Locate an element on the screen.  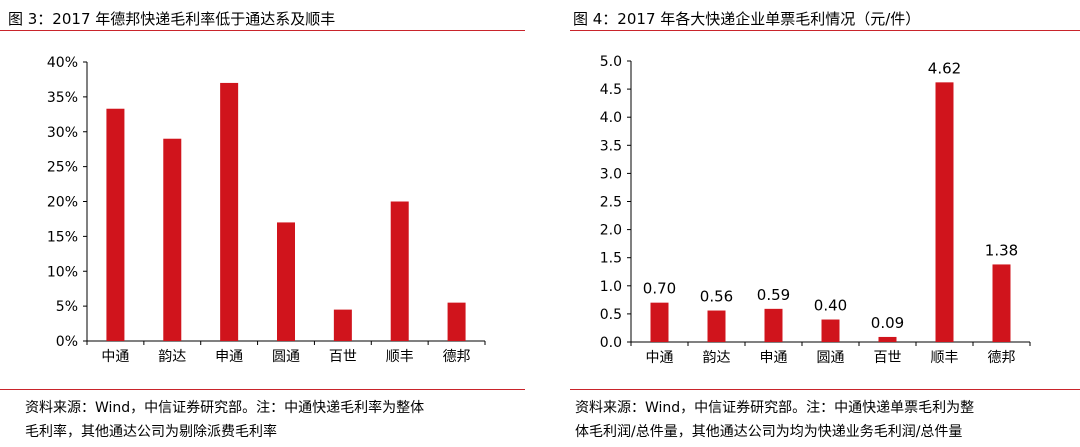
right-chart-y-tick-label: 5.0 is located at coordinates (611, 62).